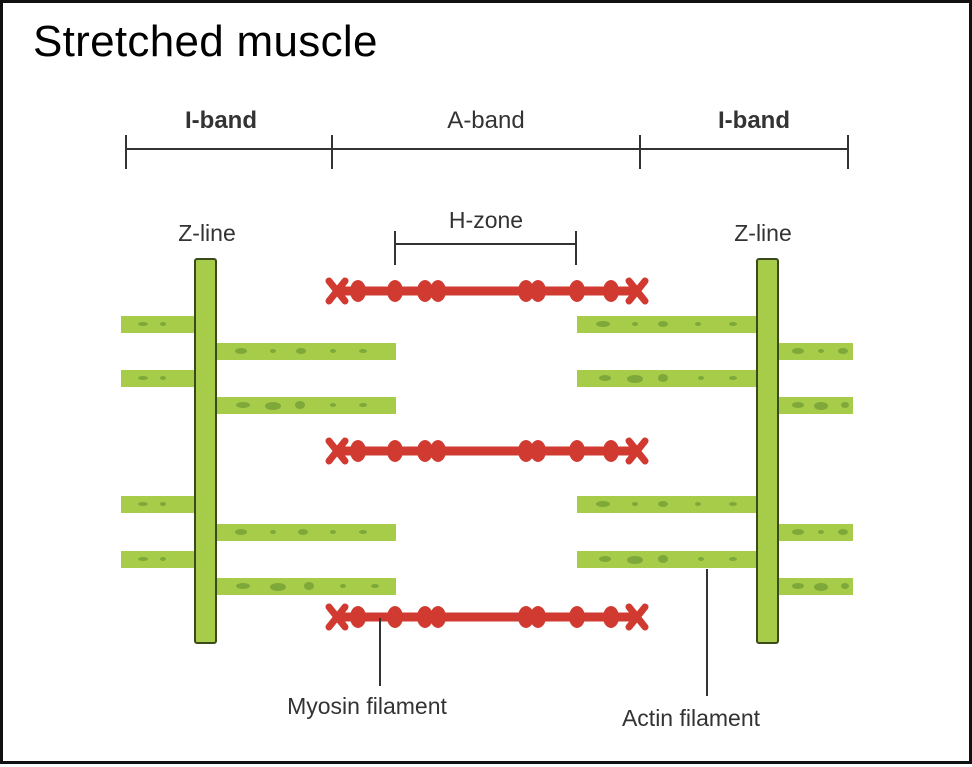 This screenshot has height=767, width=972. Describe the element at coordinates (691, 718) in the screenshot. I see `actin-filament-label: Actin filament` at that location.